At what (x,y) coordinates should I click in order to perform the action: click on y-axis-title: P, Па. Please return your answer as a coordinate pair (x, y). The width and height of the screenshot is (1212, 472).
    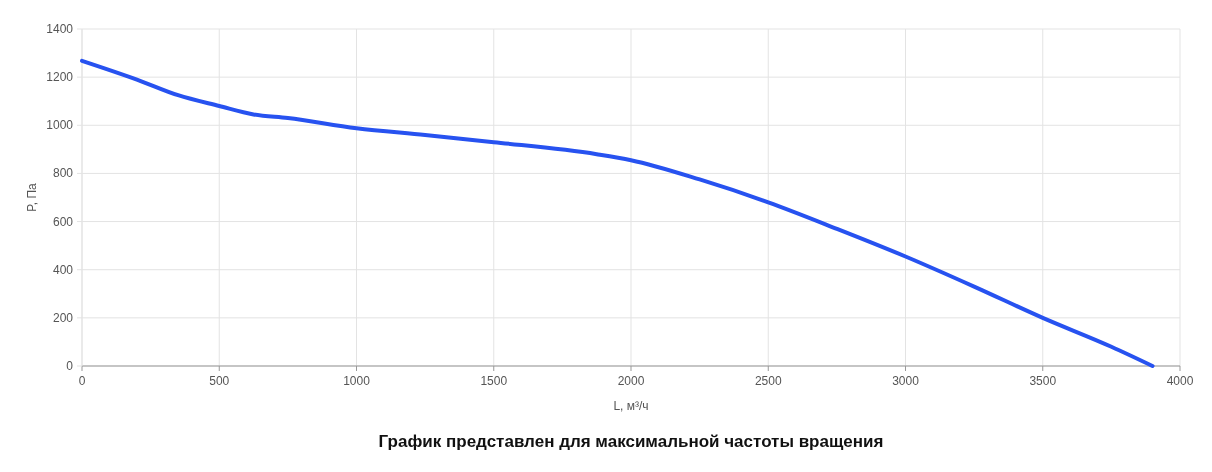
    Looking at the image, I should click on (32, 197).